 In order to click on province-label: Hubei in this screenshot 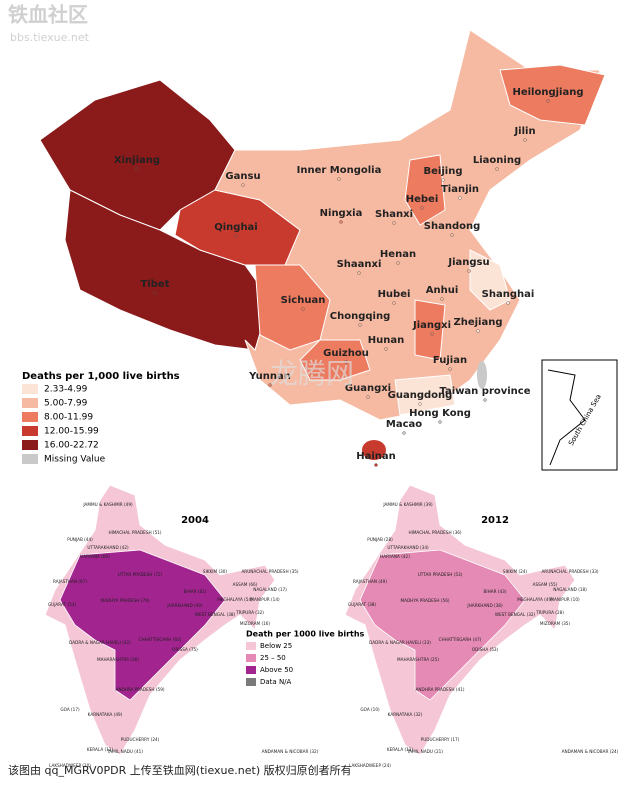, I will do `click(394, 294)`.